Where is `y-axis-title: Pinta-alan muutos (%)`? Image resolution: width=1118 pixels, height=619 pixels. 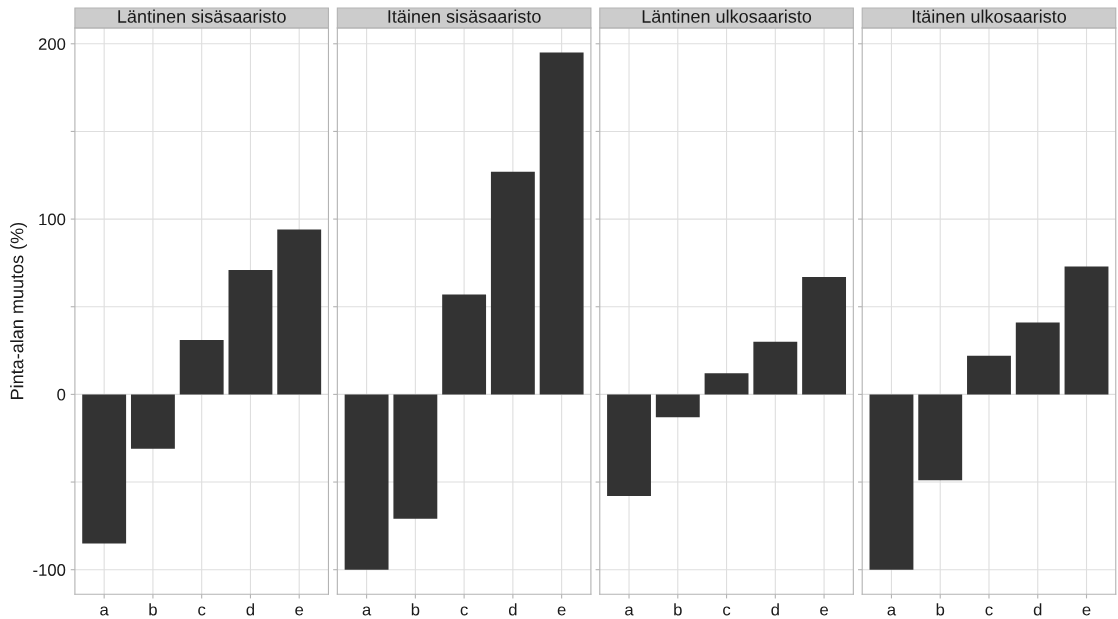 y-axis-title: Pinta-alan muutos (%) is located at coordinates (18, 310).